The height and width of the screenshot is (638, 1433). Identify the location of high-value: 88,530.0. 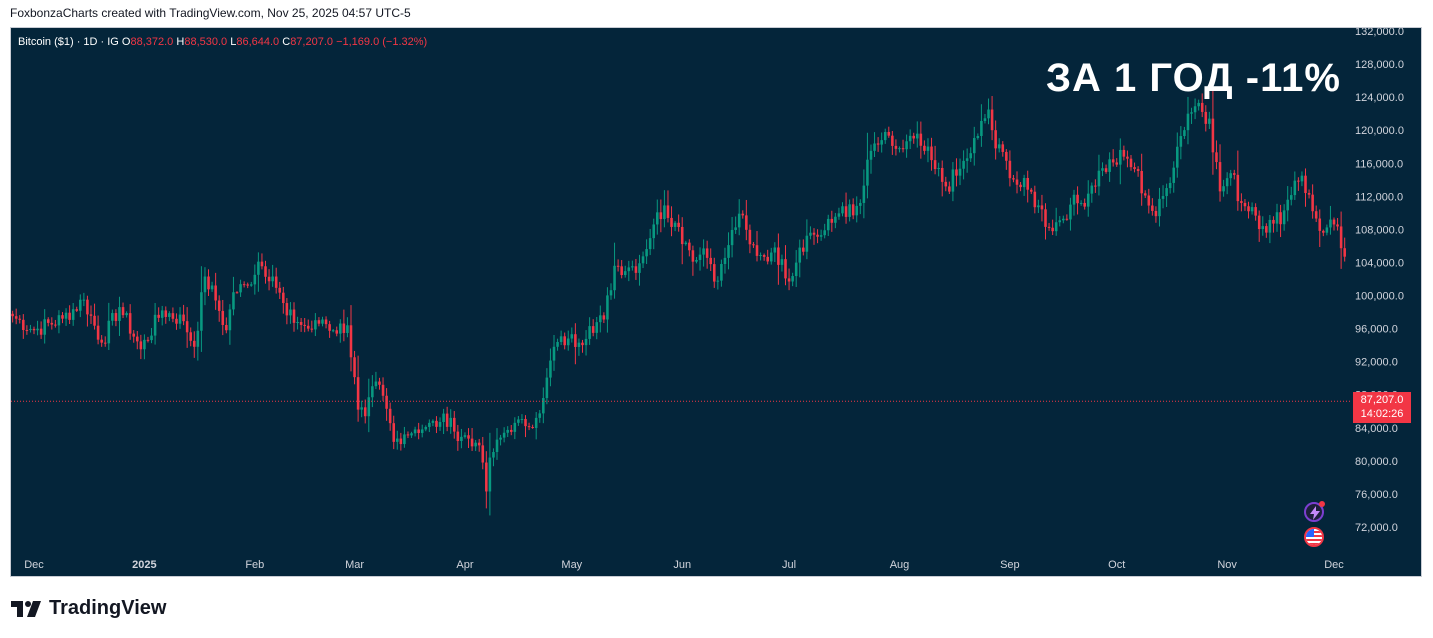
(206, 42).